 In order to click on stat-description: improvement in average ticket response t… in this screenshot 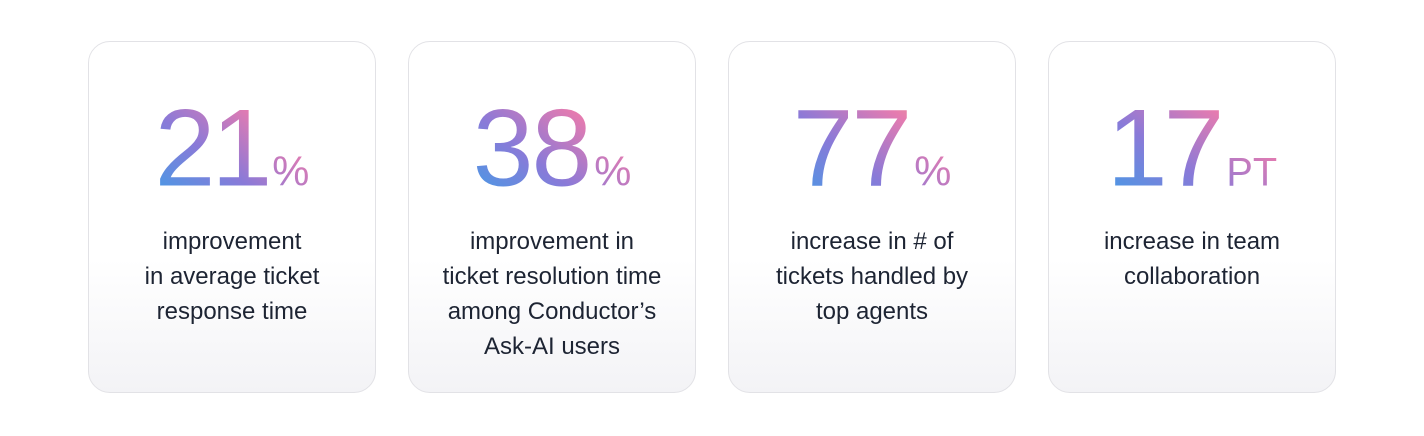, I will do `click(232, 276)`.